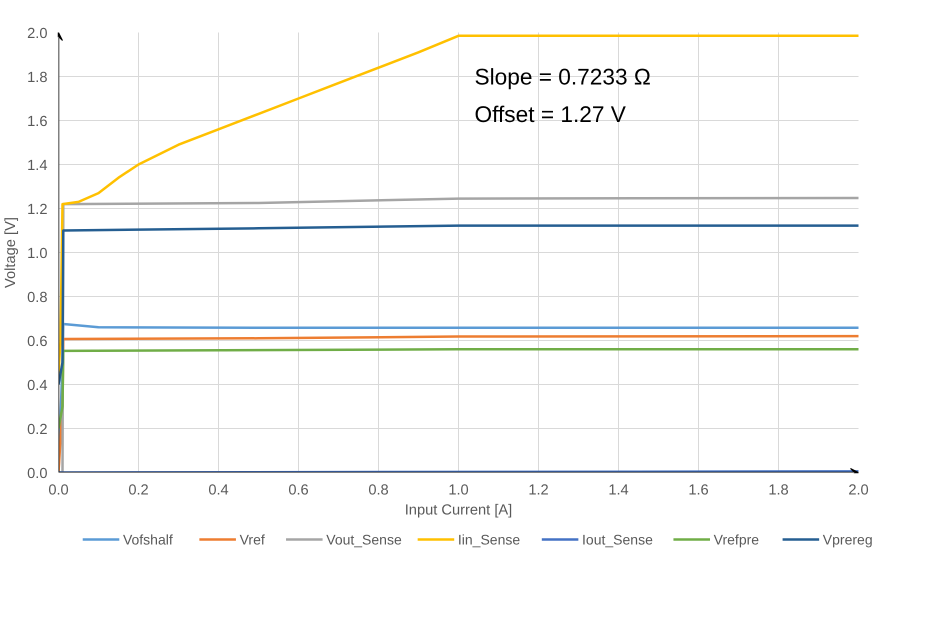  I want to click on y-tick-label: 1.6, so click(37, 122).